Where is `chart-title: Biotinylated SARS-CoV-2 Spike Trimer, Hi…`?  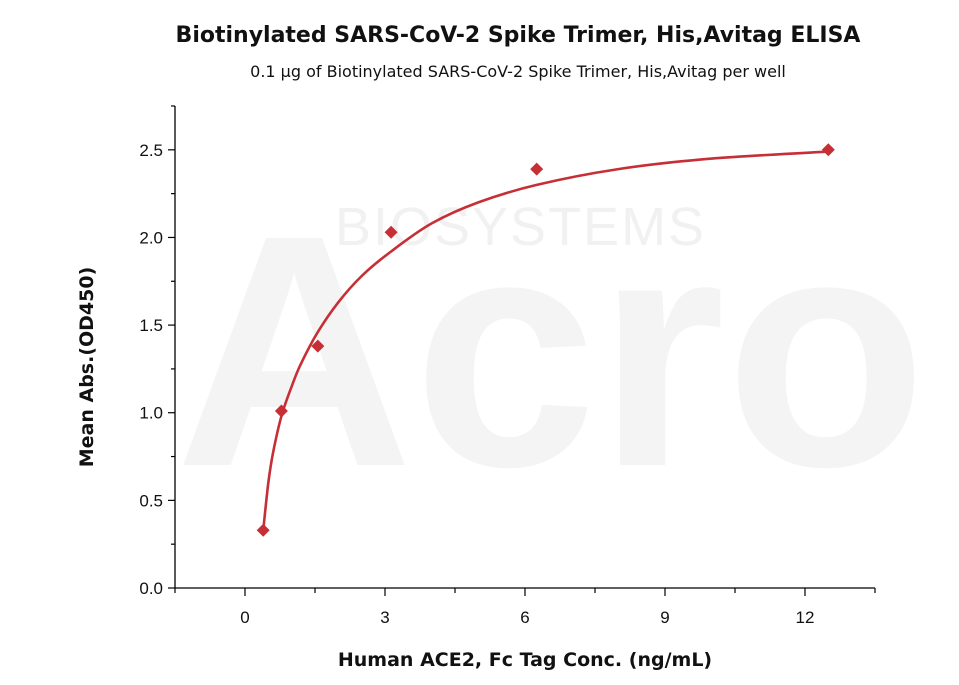
chart-title: Biotinylated SARS-CoV-2 Spike Trimer, Hi… is located at coordinates (518, 35).